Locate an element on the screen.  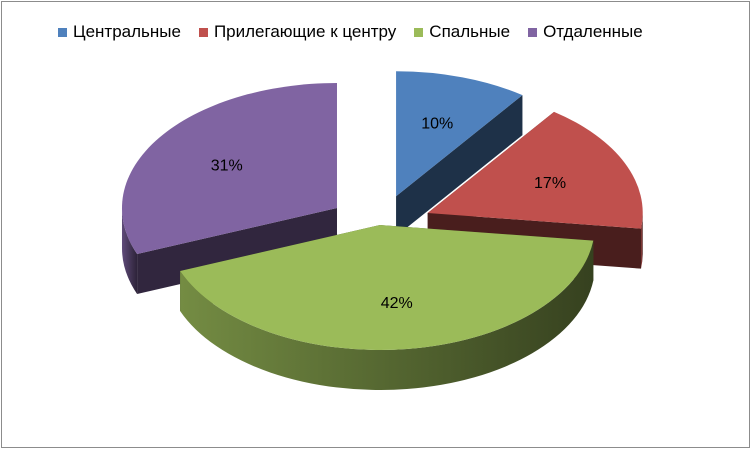
legend-item-central: Центральные is located at coordinates (119, 32).